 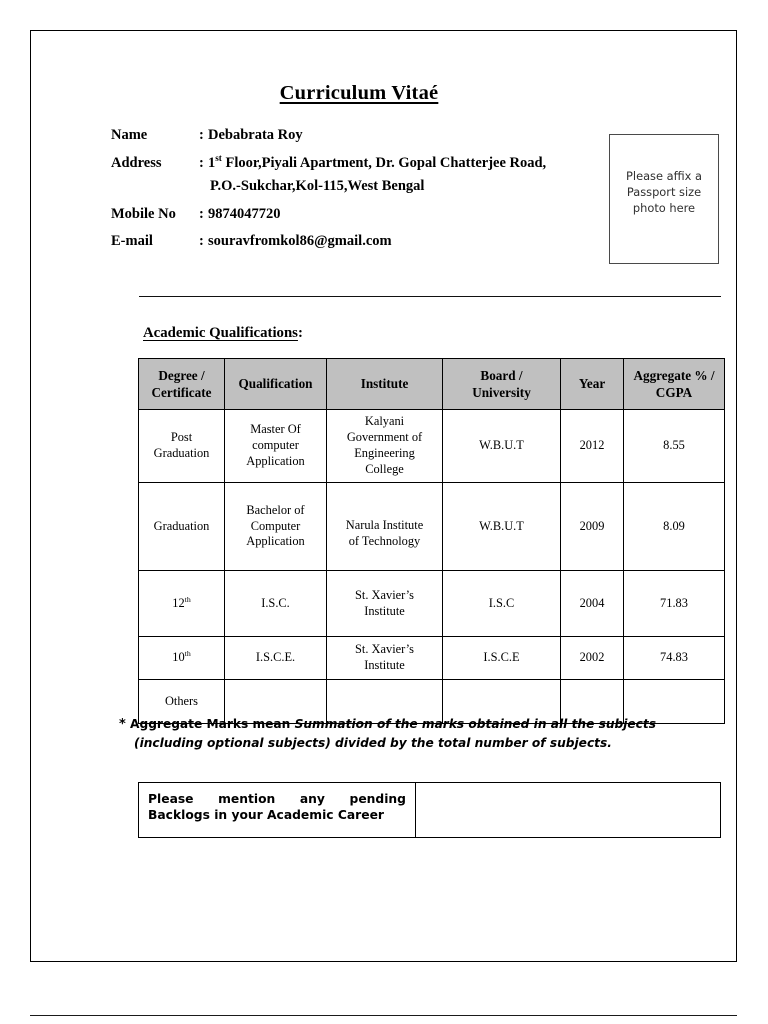 What do you see at coordinates (568, 810) in the screenshot?
I see `backlogs-answer-field` at bounding box center [568, 810].